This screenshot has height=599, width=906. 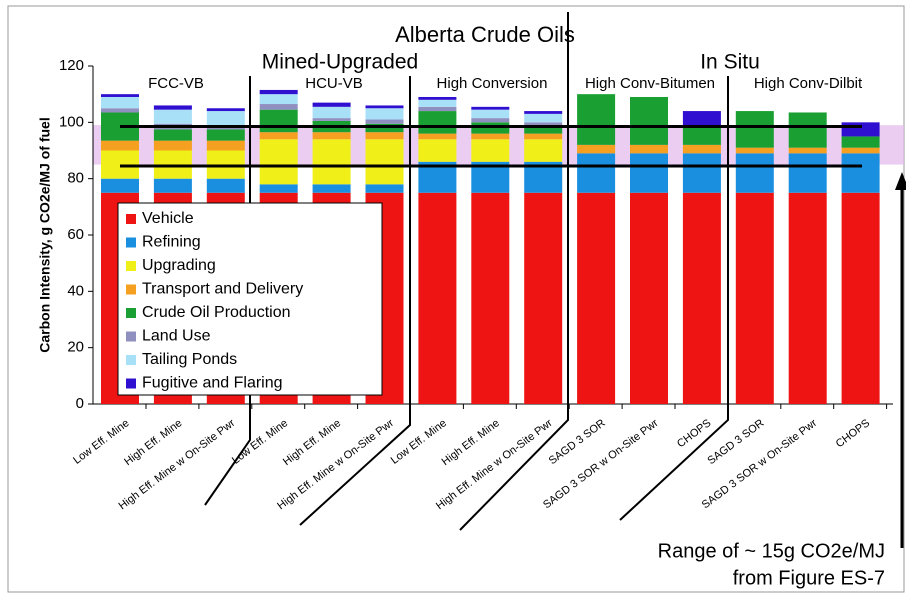 What do you see at coordinates (176, 83) in the screenshot?
I see `group-label: FCC-VB` at bounding box center [176, 83].